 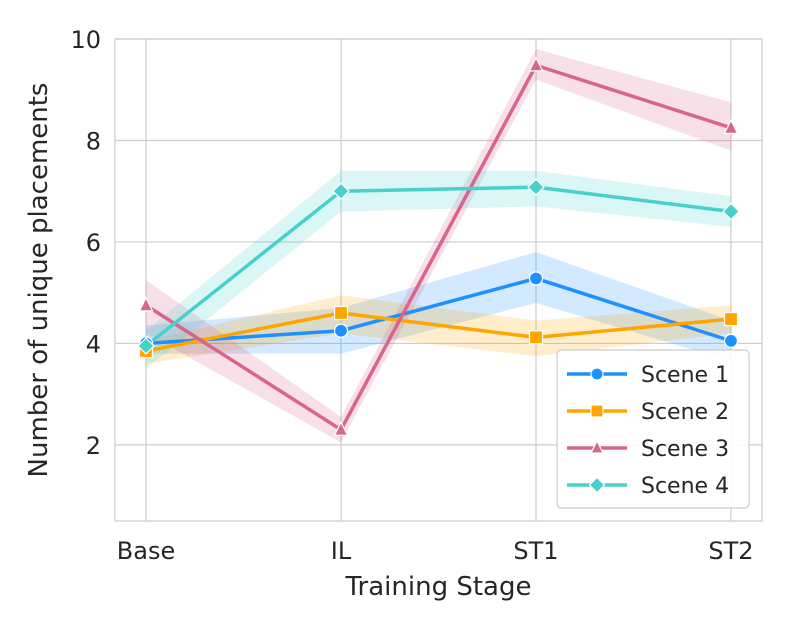 What do you see at coordinates (341, 191) in the screenshot?
I see `point-scene-4-il` at bounding box center [341, 191].